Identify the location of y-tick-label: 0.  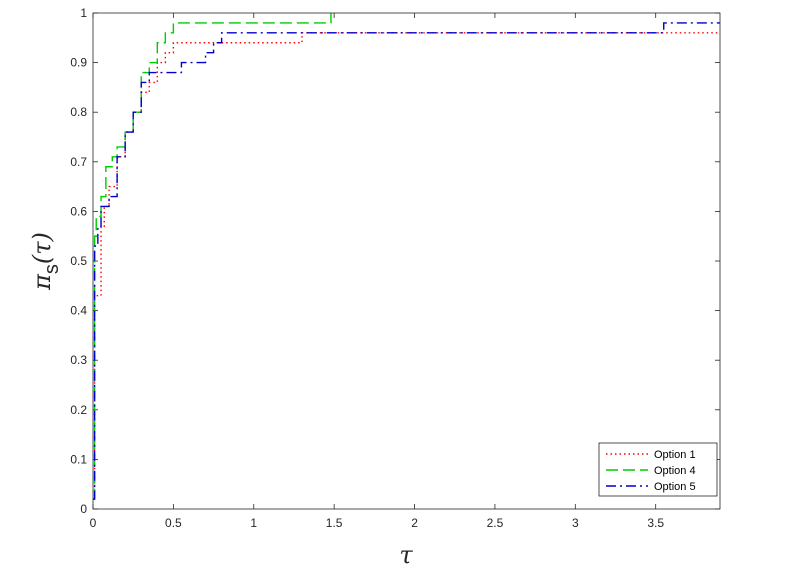
(83, 509).